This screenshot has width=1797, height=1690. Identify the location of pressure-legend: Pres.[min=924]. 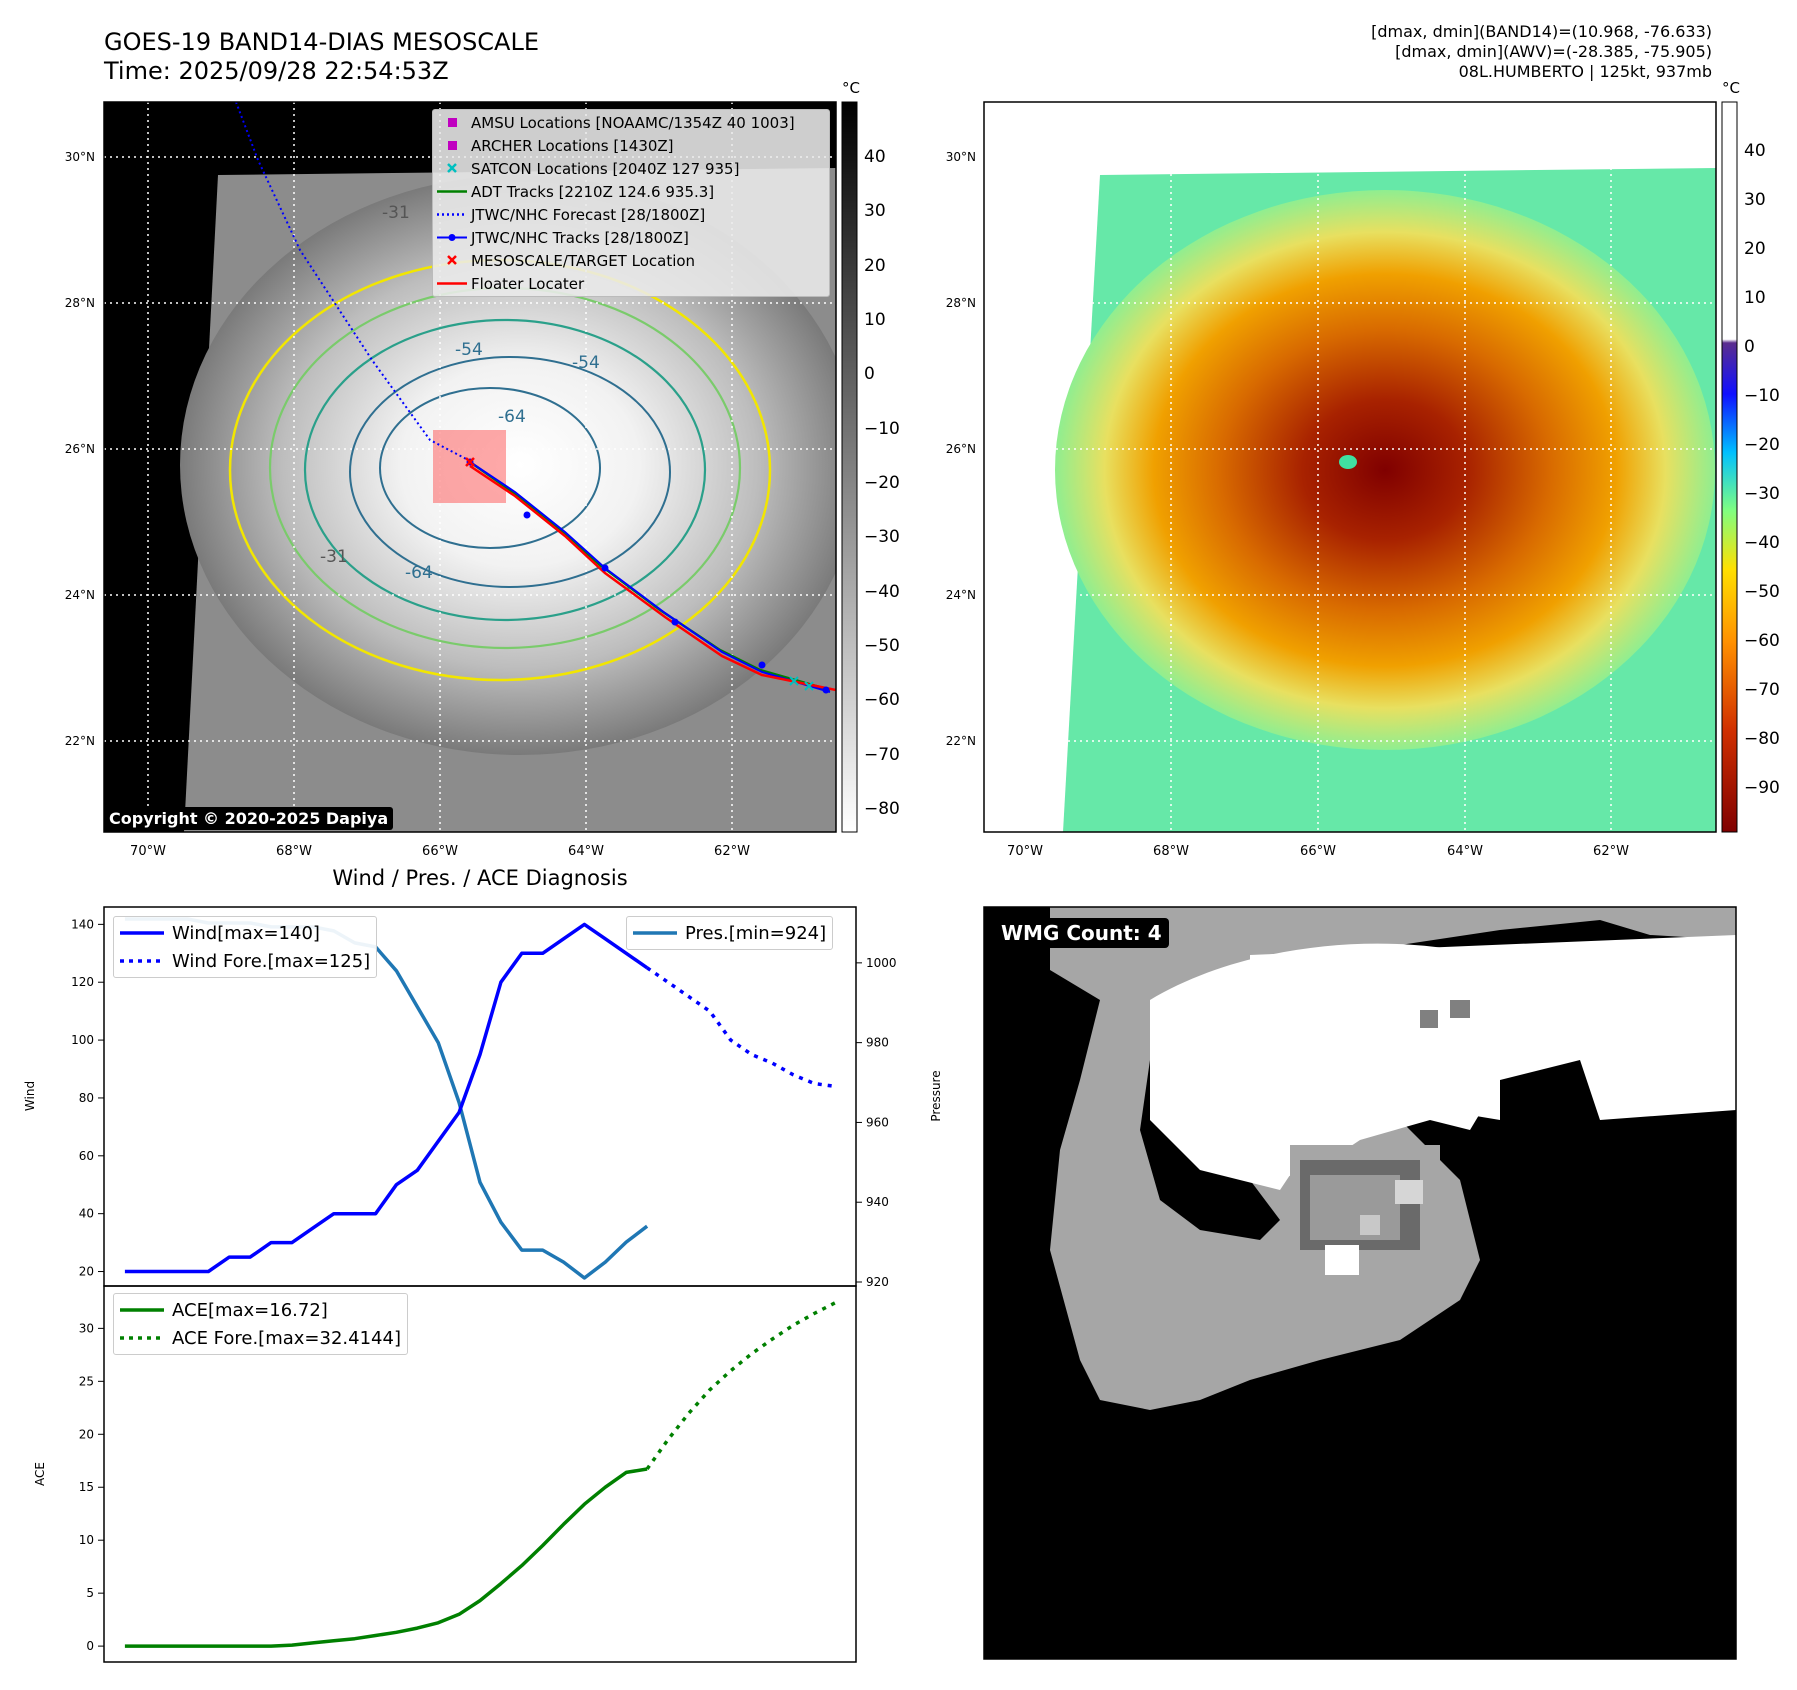
(730, 933).